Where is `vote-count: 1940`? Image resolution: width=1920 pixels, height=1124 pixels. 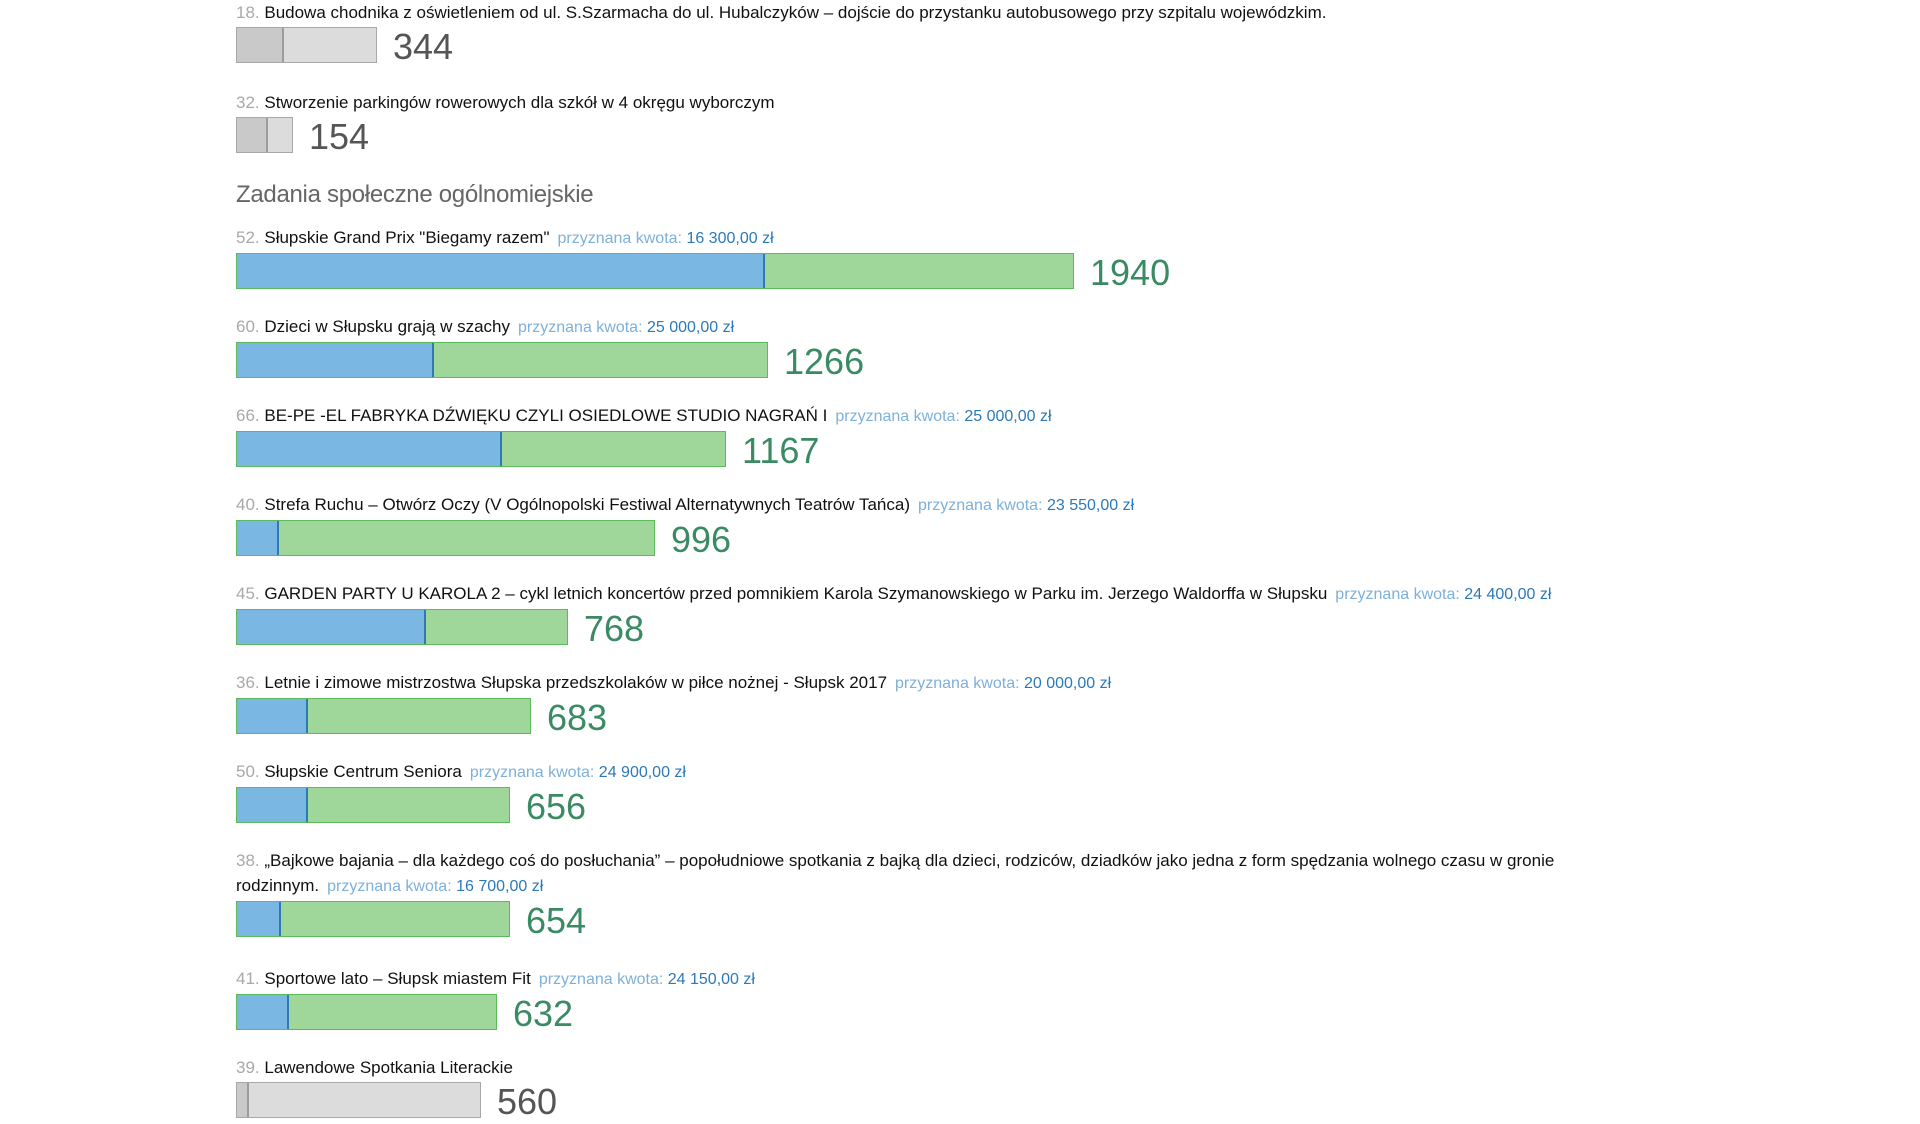
vote-count: 1940 is located at coordinates (1130, 272).